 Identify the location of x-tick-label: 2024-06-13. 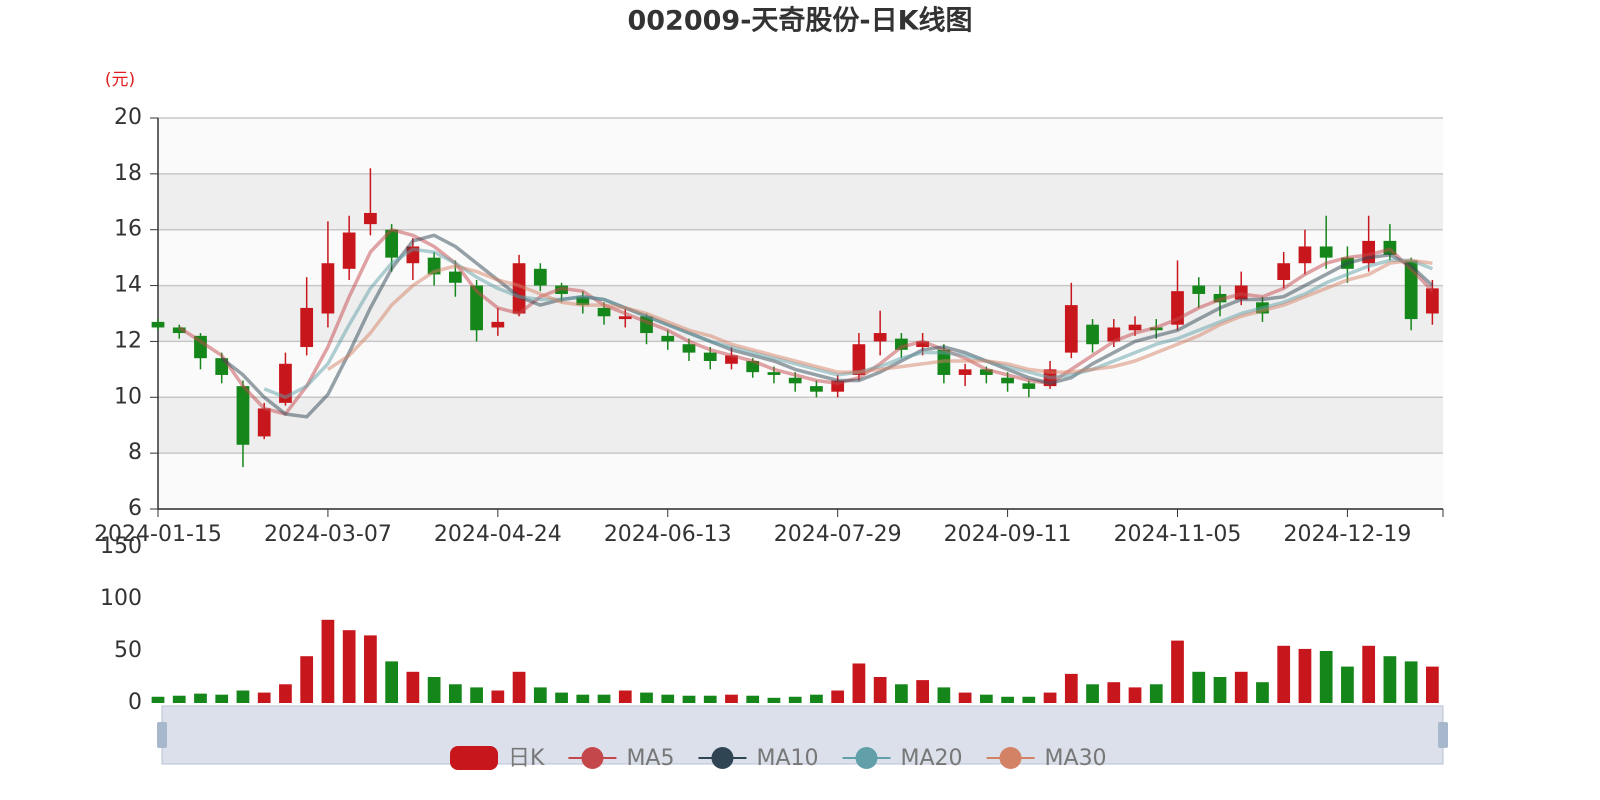
(668, 534).